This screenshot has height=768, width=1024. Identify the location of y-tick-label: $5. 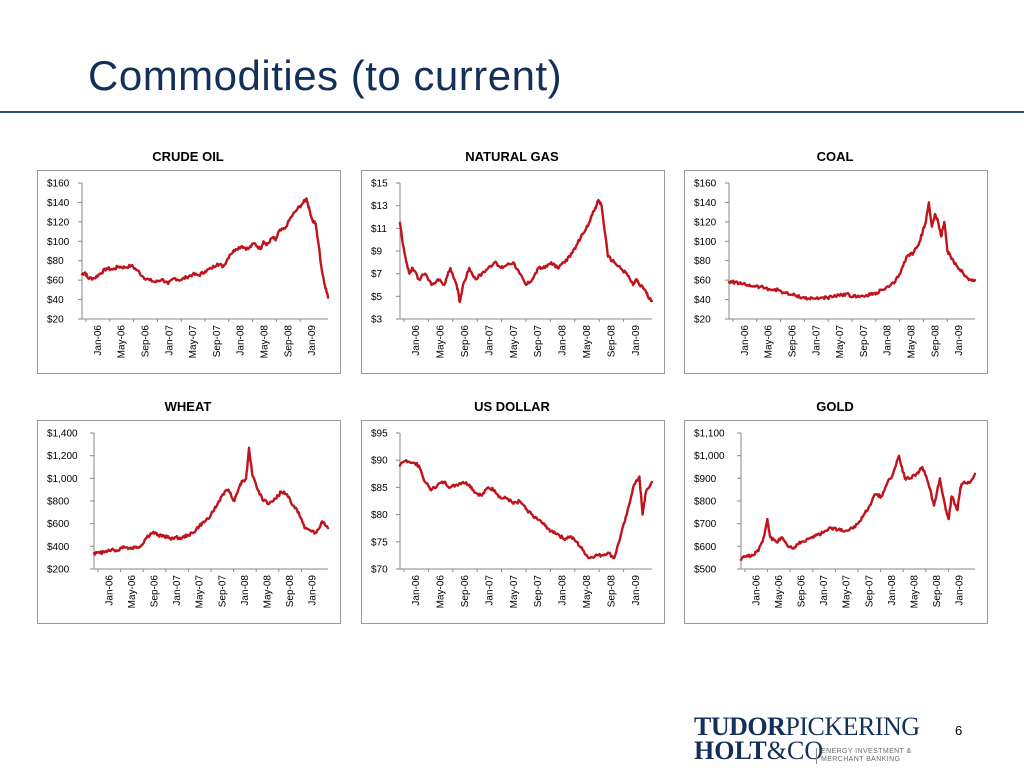
(377, 297).